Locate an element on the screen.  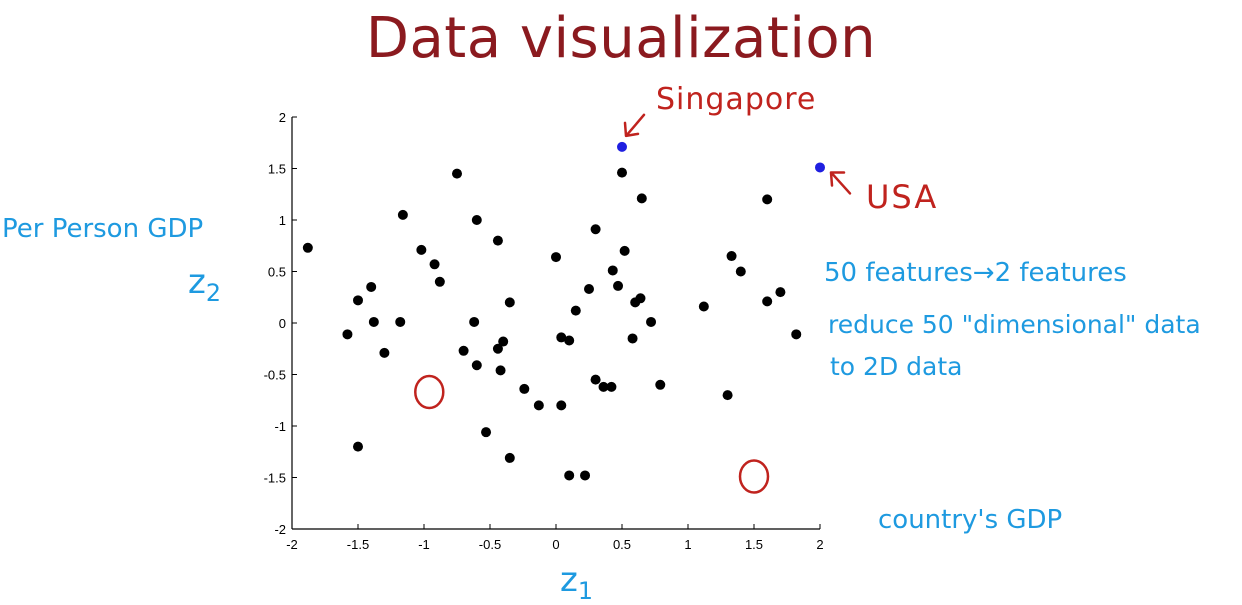
y-tick-labels: -2 -1.5 -1 -0.5 0 0.5 1 1.5 2 is located at coordinates (275, 323).